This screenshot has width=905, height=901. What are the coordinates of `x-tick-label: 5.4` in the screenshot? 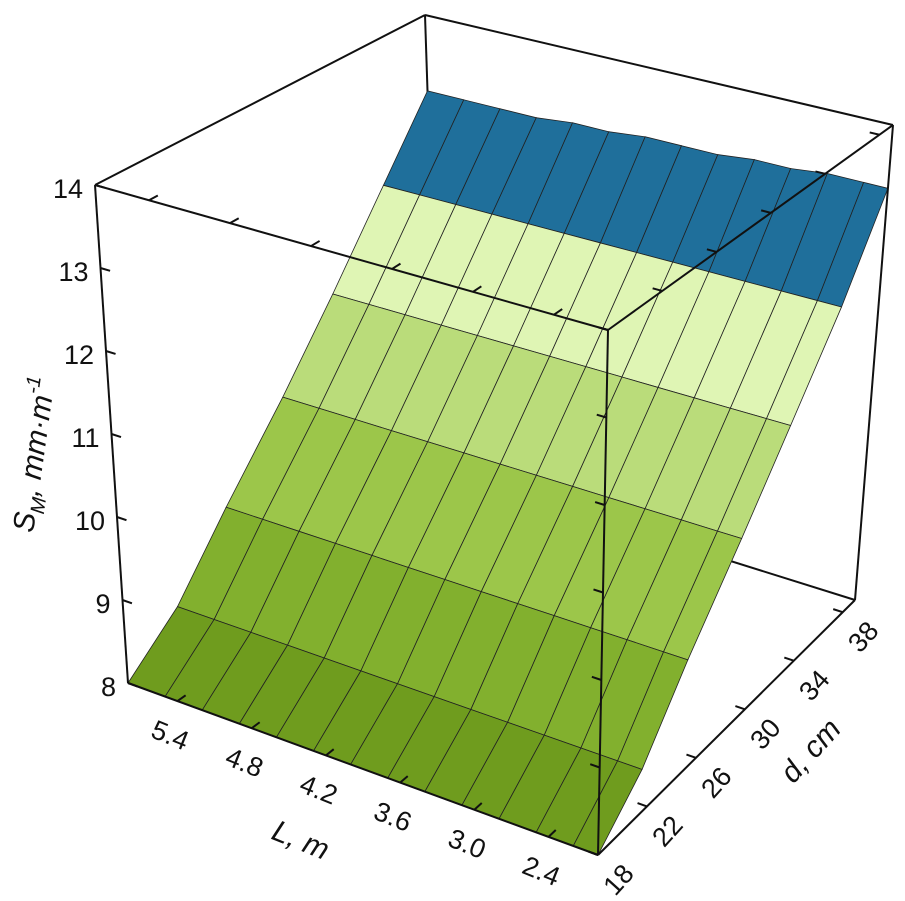 It's located at (170, 735).